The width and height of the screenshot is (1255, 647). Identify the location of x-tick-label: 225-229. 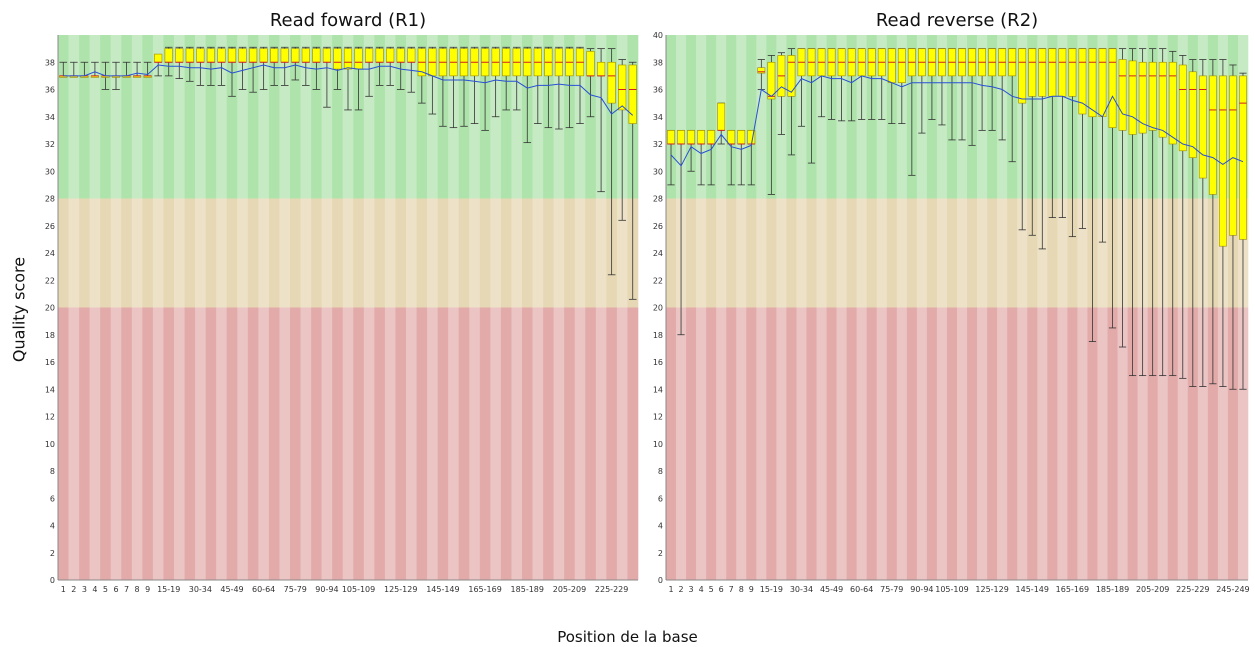
(1192, 589).